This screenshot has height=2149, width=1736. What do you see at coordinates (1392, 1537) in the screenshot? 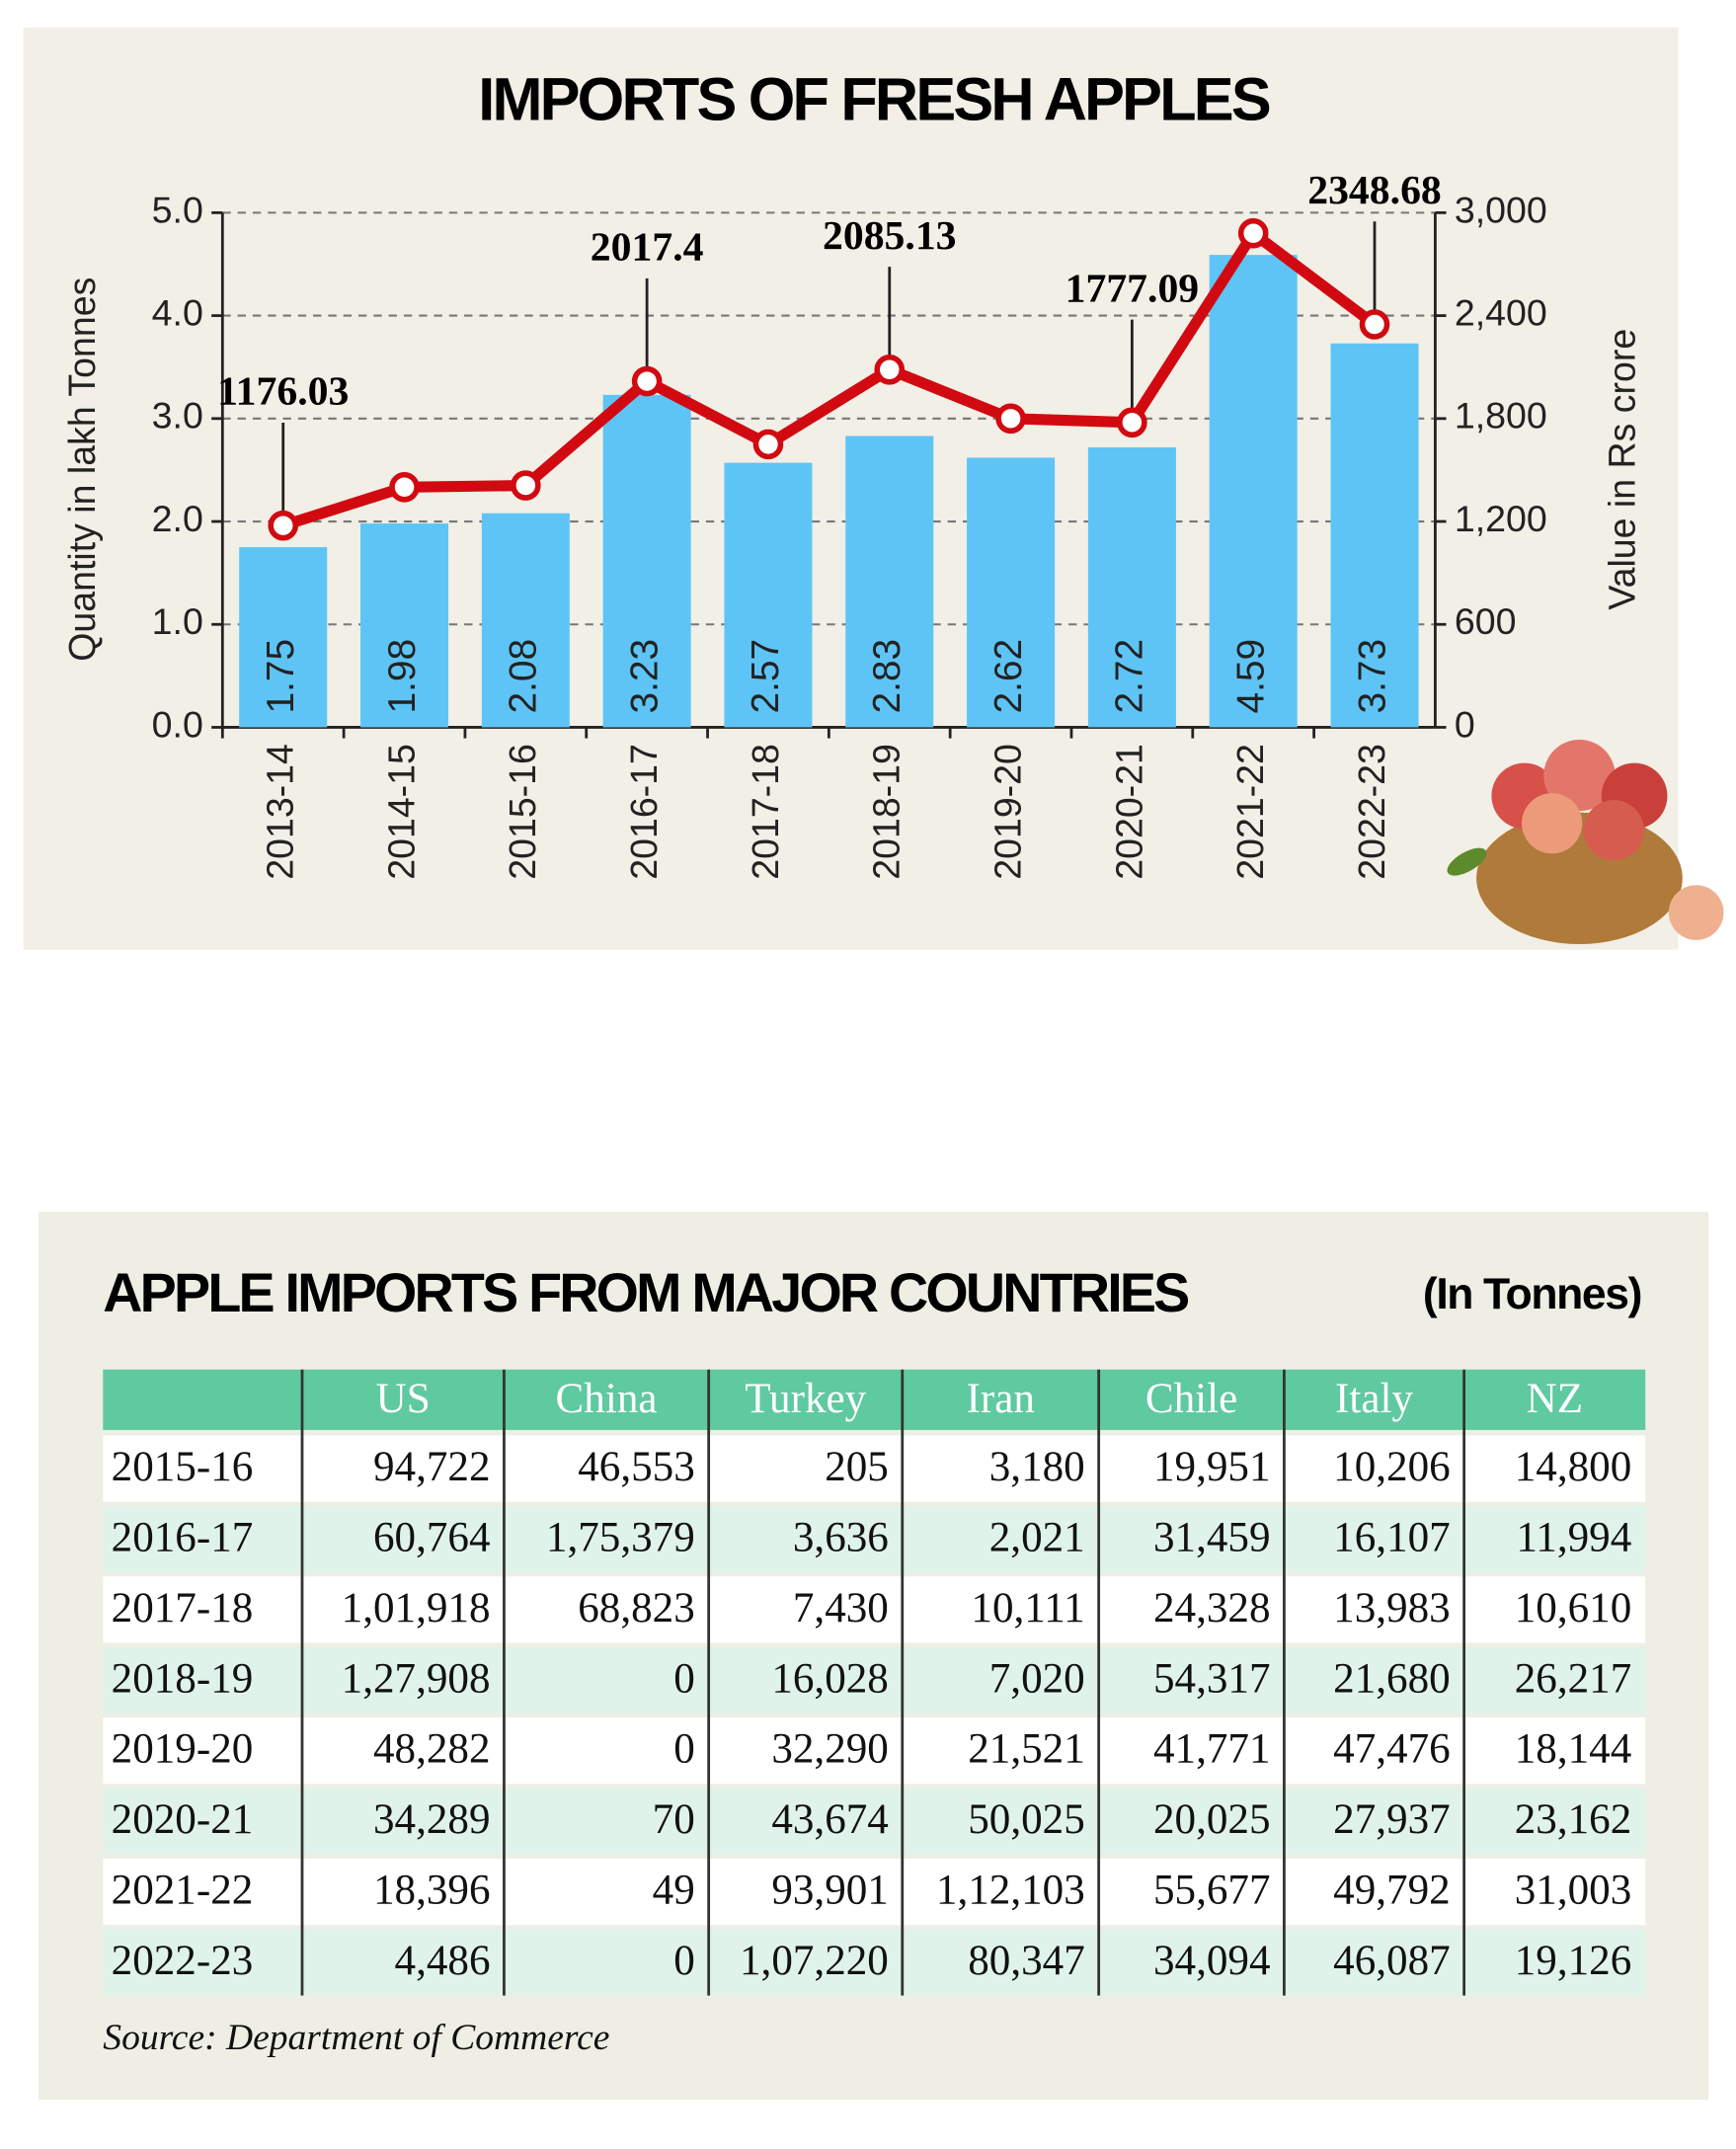
I see `table-cell: 16,107` at bounding box center [1392, 1537].